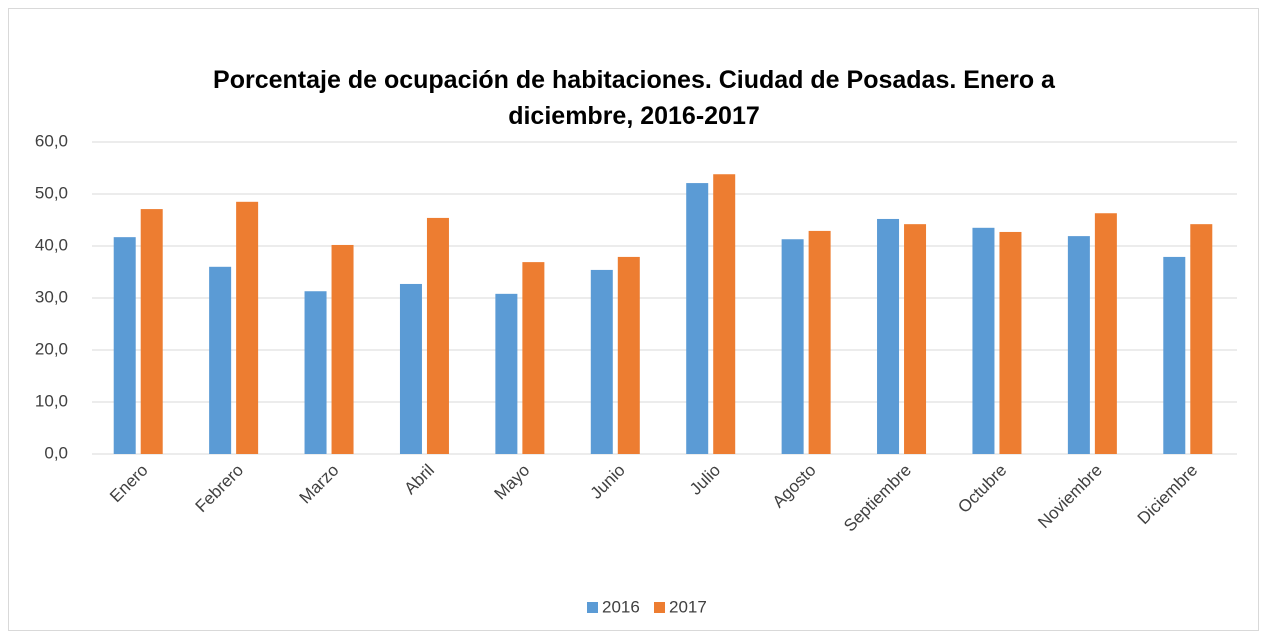  What do you see at coordinates (1168, 495) in the screenshot?
I see `x-tick-label: Diciembre` at bounding box center [1168, 495].